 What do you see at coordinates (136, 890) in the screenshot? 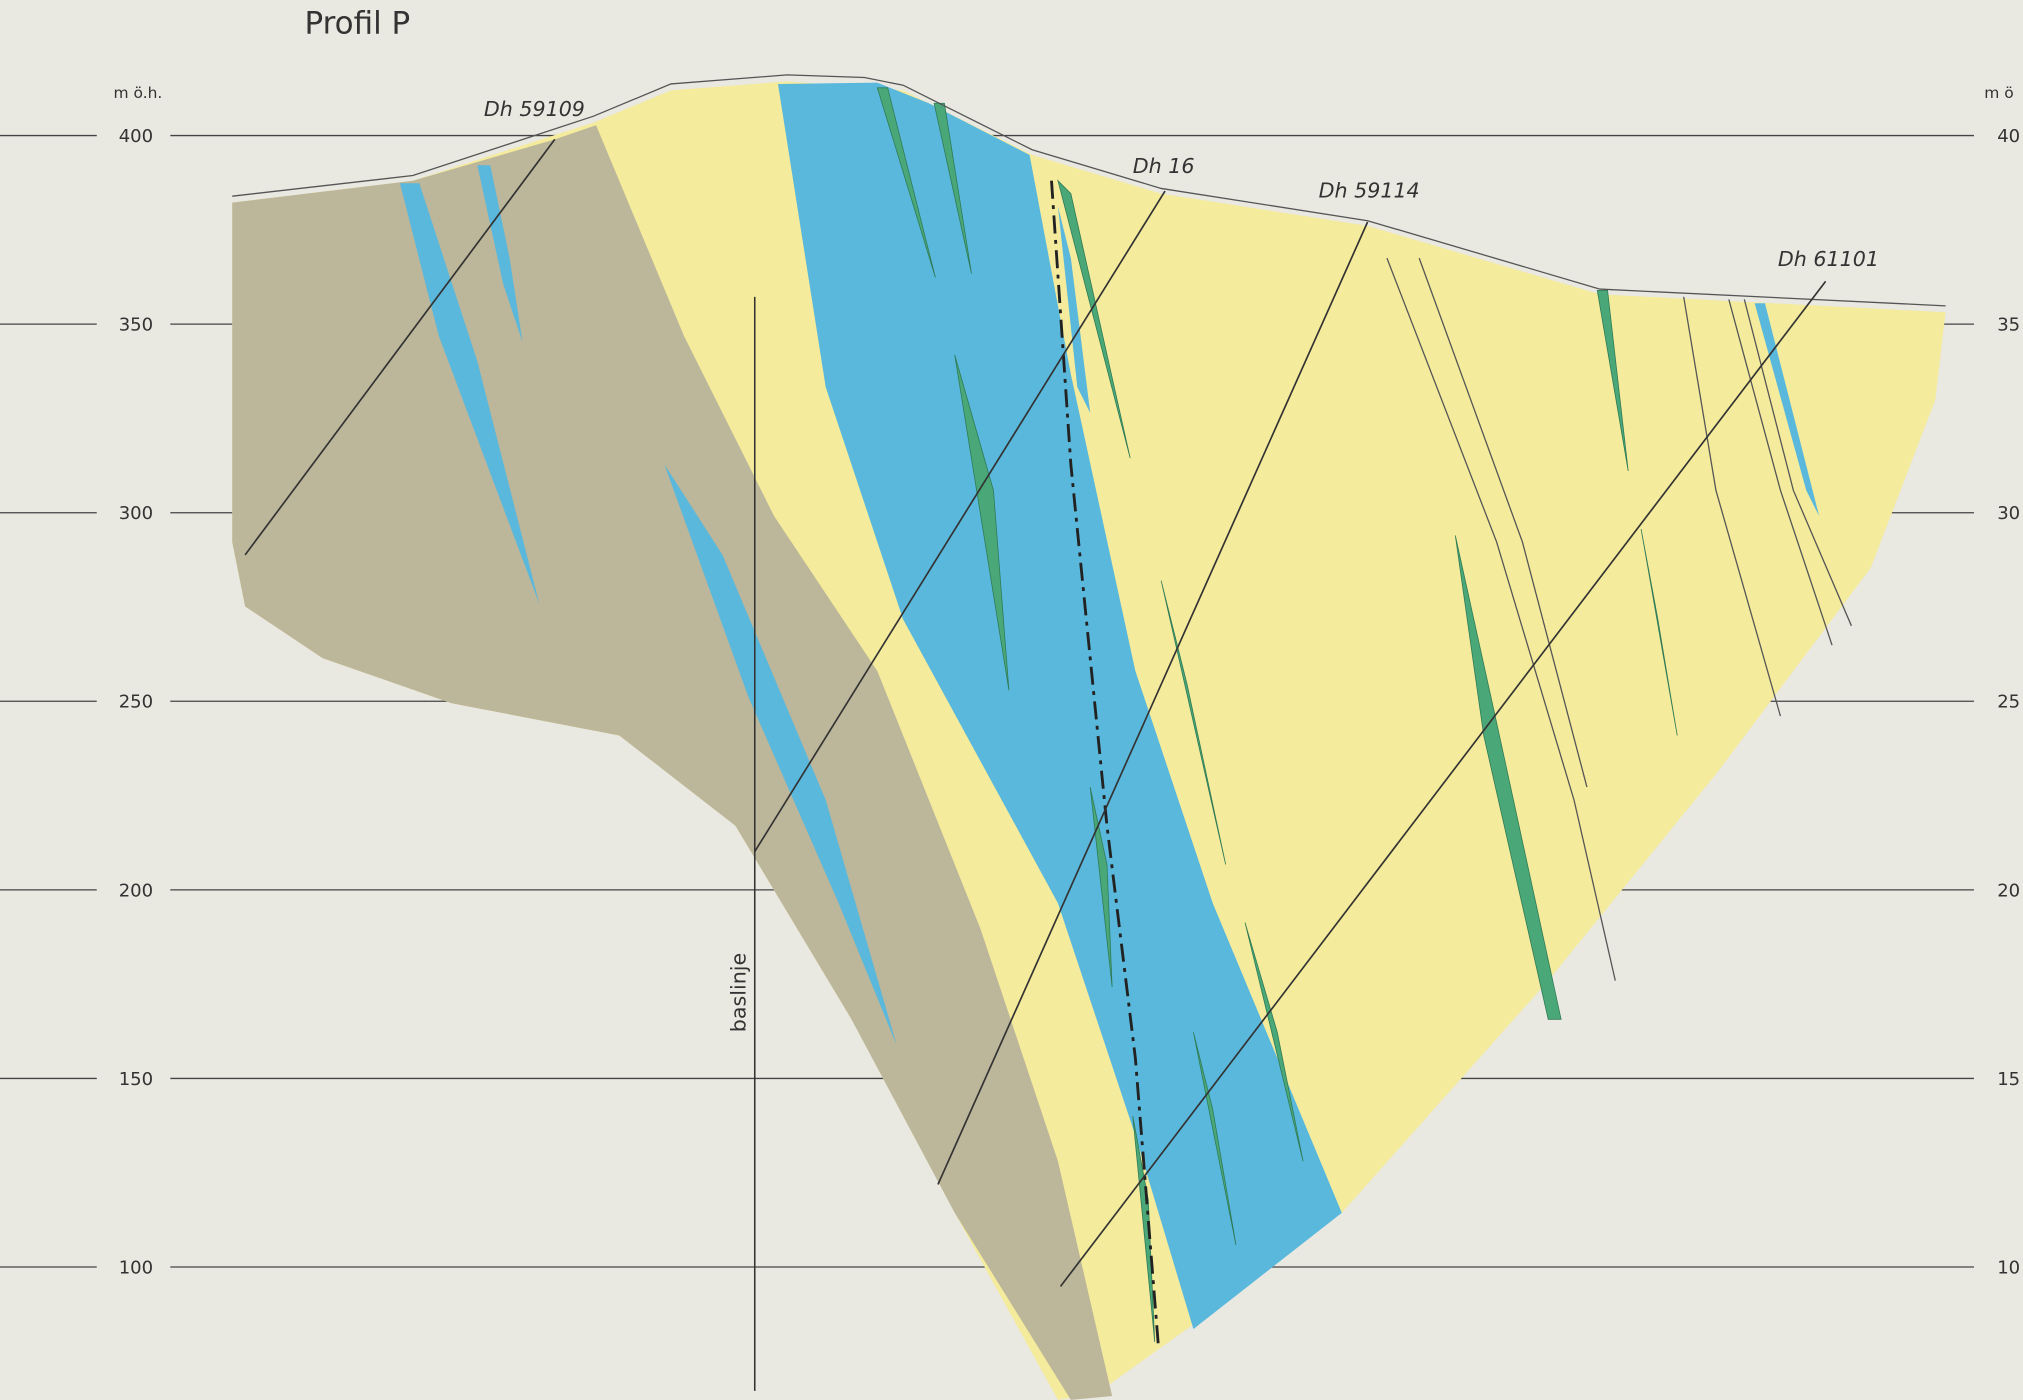
I see `left-tick-label: 200` at bounding box center [136, 890].